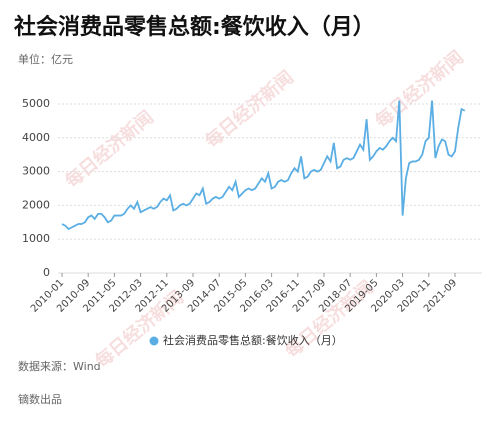 The height and width of the screenshot is (425, 500). Describe the element at coordinates (253, 340) in the screenshot. I see `legend-label: 社会消费品零售总额:餐饮收入（月）` at that location.